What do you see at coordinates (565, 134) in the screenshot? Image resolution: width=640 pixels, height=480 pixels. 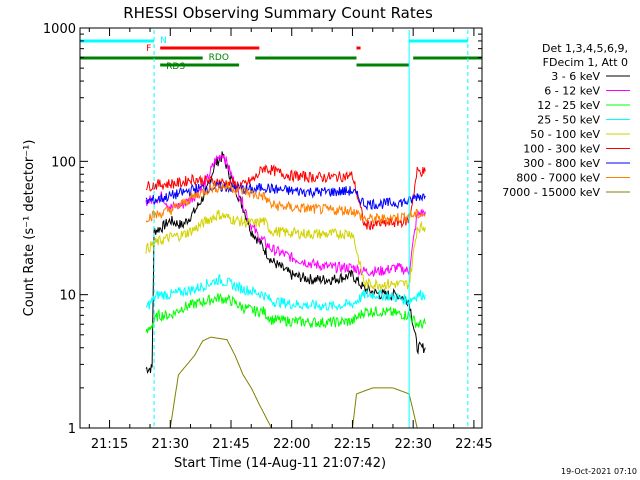 I see `legend-entry-label-4: 50 - 100 keV` at bounding box center [565, 134].